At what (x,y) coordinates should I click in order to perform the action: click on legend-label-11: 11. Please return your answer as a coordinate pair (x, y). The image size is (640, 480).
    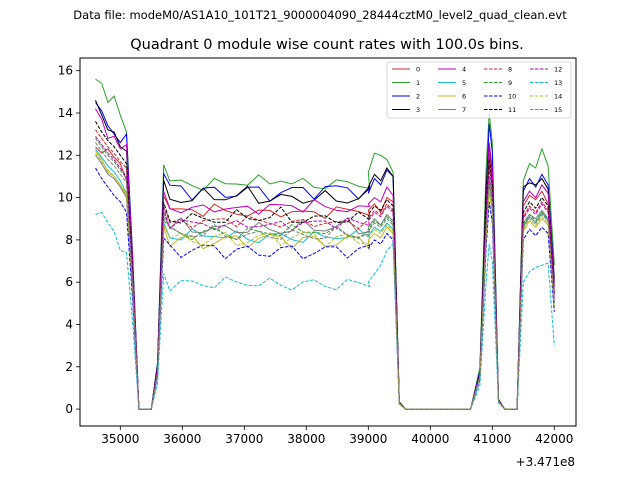
    Looking at the image, I should click on (512, 110).